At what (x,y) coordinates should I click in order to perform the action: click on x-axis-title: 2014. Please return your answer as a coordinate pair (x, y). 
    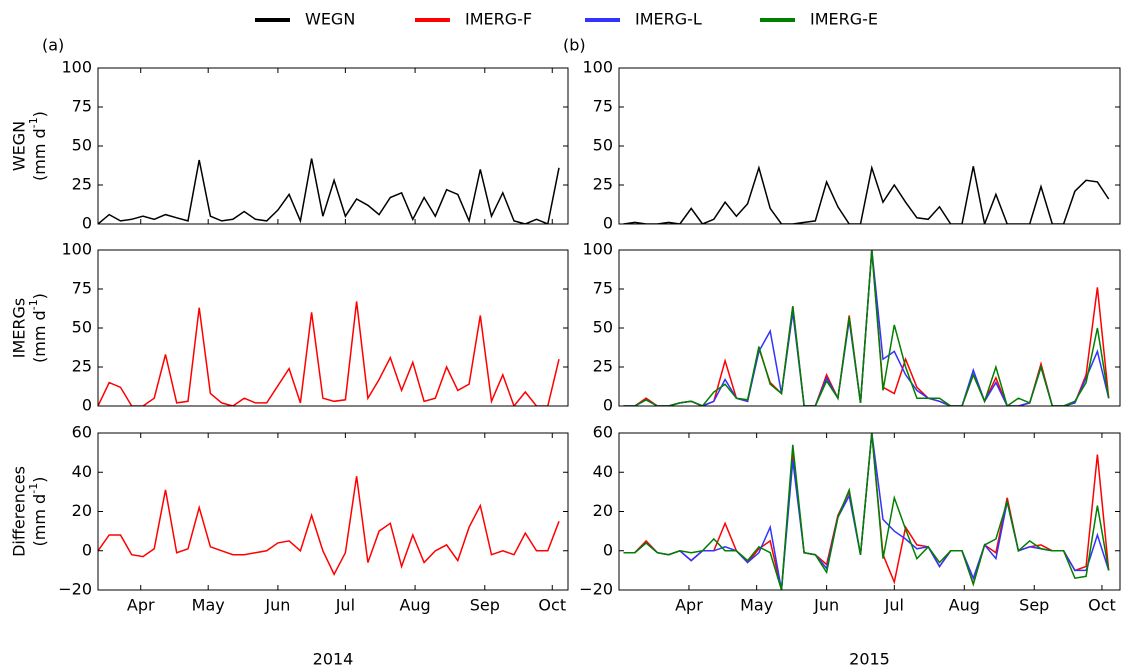
    Looking at the image, I should click on (333, 659).